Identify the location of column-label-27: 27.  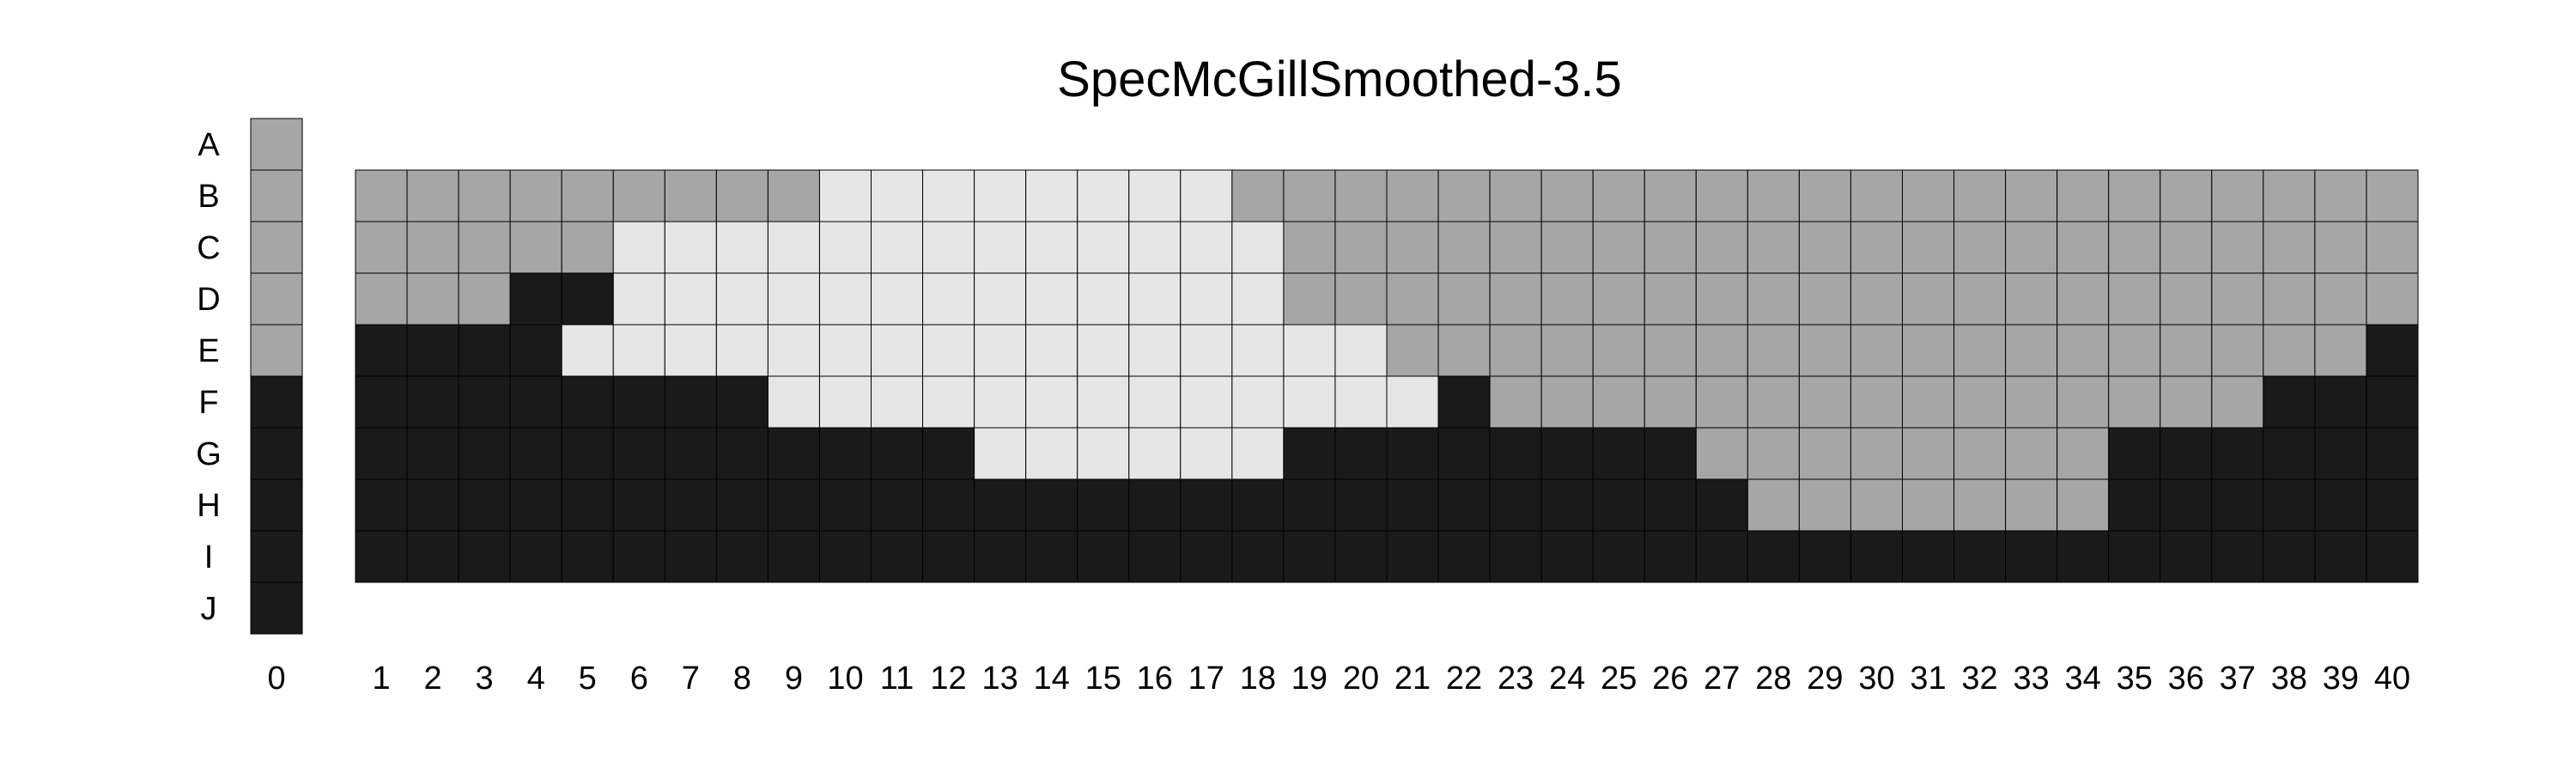
(1722, 678).